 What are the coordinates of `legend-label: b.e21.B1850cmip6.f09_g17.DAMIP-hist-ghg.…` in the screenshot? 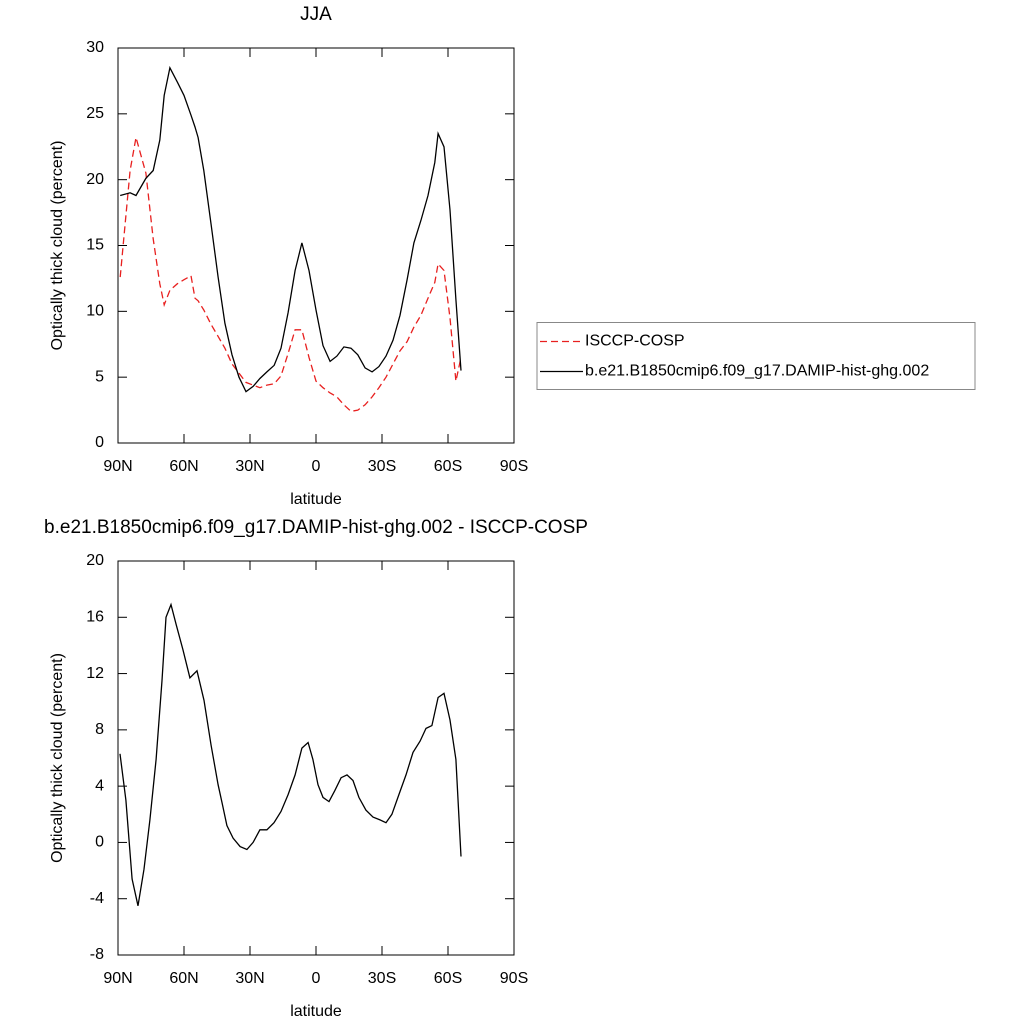 It's located at (757, 371).